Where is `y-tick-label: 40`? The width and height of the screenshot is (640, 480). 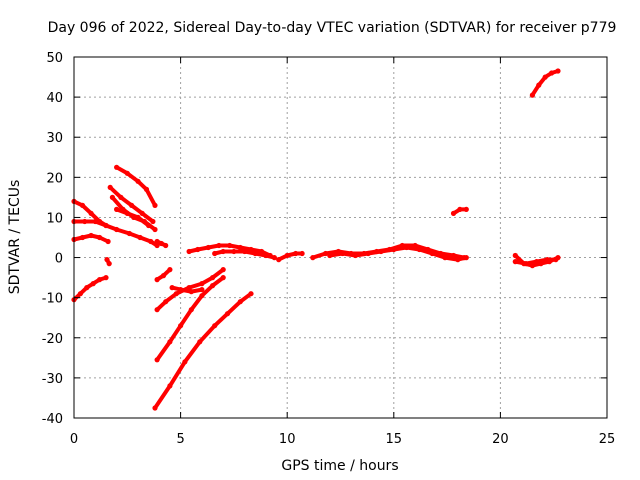
y-tick-label: 40 is located at coordinates (54, 98).